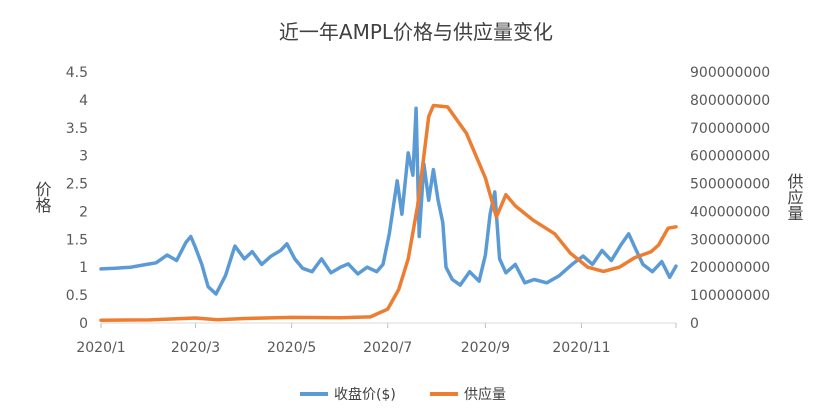  Describe the element at coordinates (387, 348) in the screenshot. I see `x-tick-label: 2020/7` at that location.